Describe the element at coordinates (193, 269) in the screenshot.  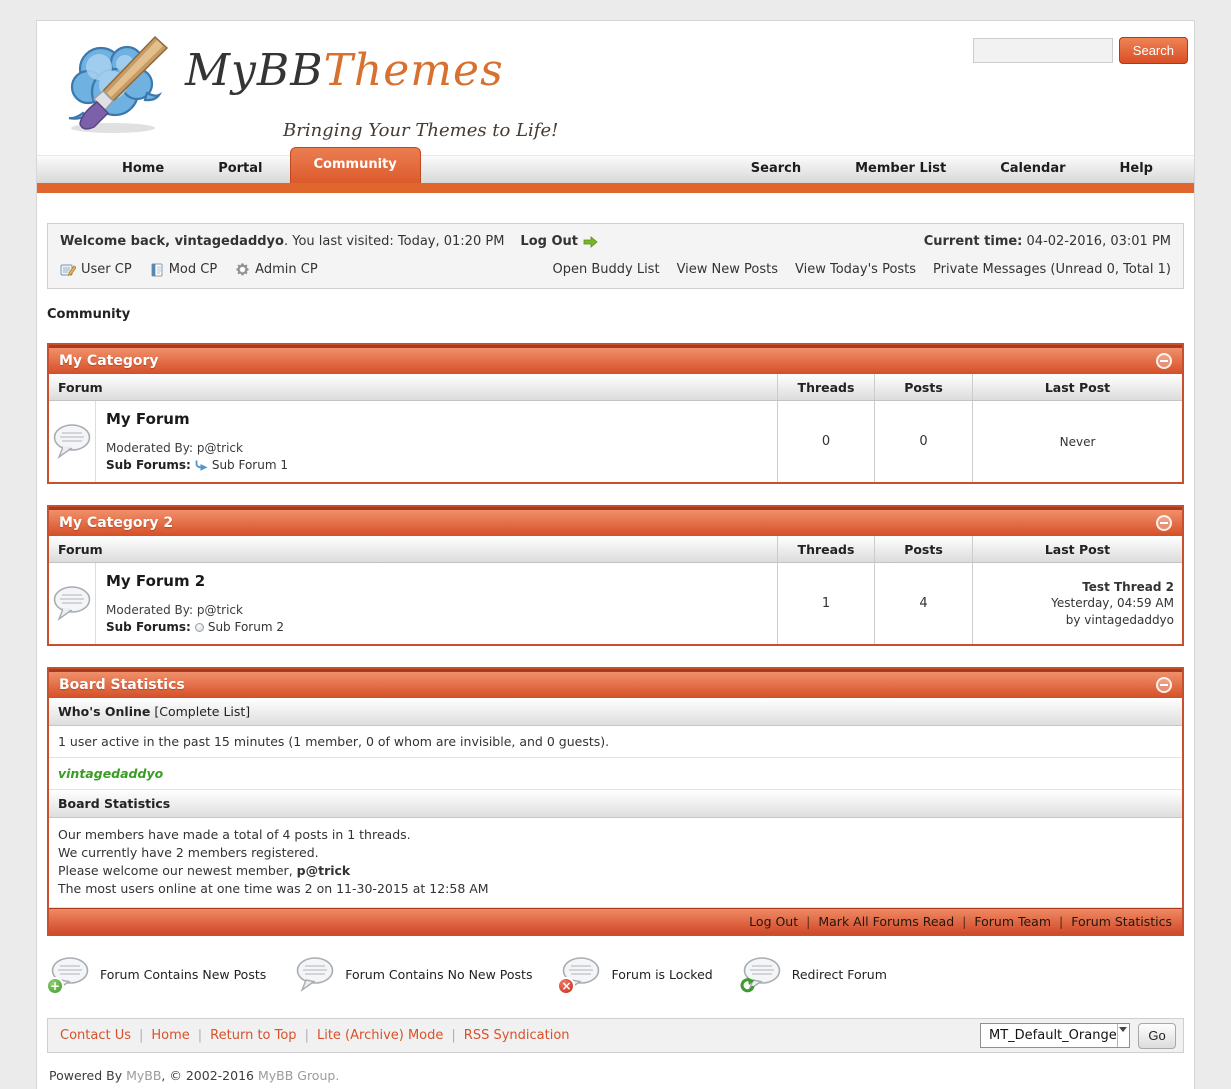
I see `mod-cp-label: Mod CP` at that location.